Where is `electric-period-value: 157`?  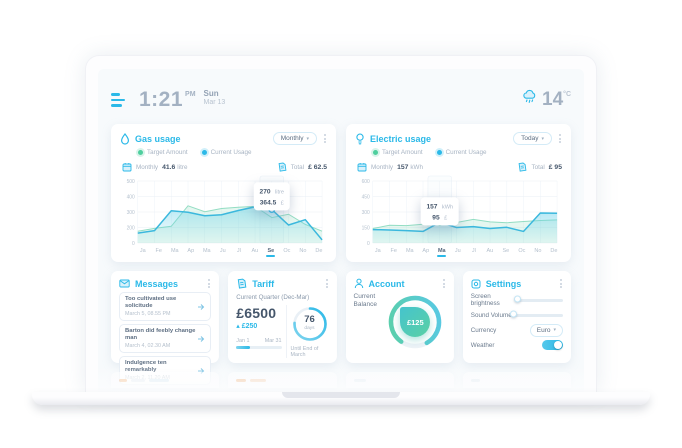
electric-period-value: 157 is located at coordinates (403, 167).